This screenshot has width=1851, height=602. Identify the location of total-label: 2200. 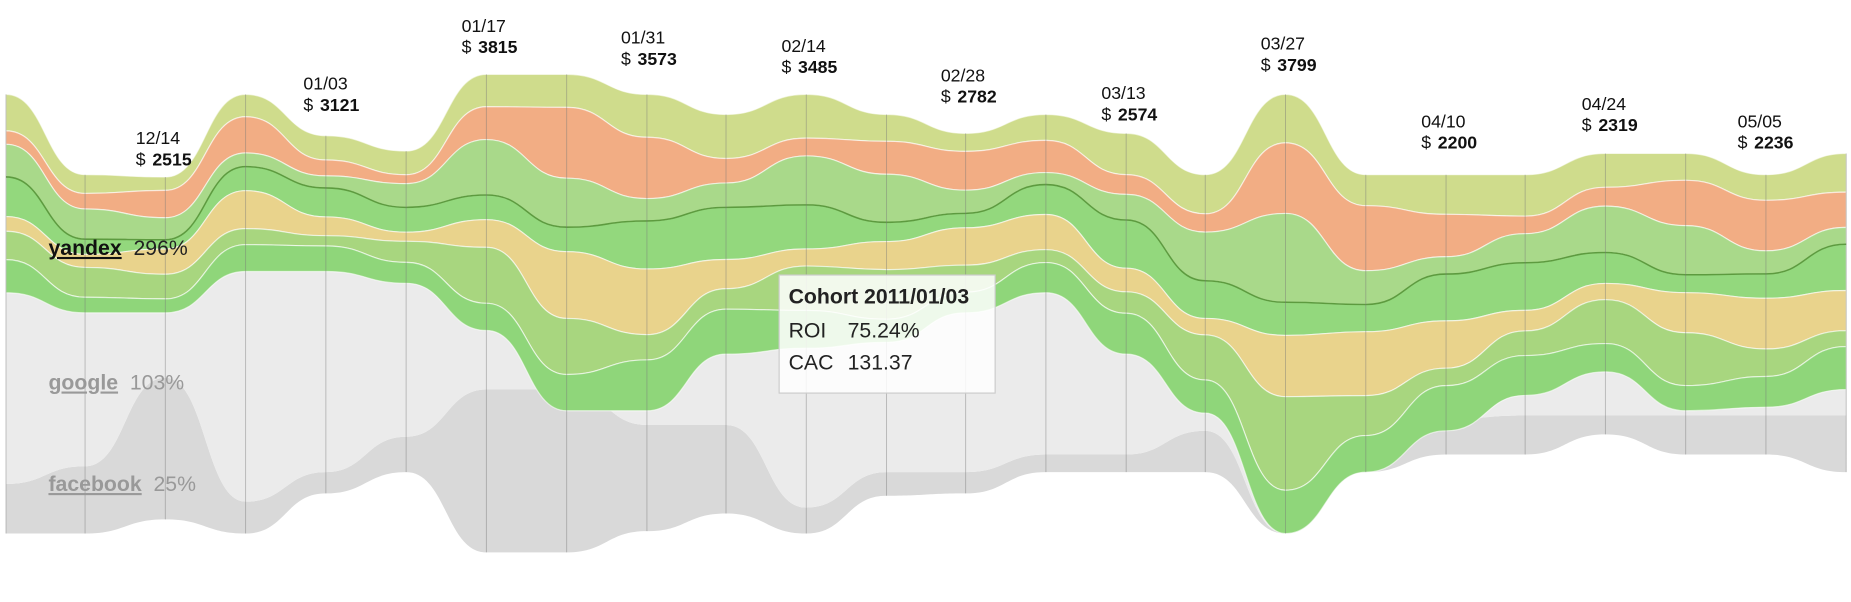
(1458, 143).